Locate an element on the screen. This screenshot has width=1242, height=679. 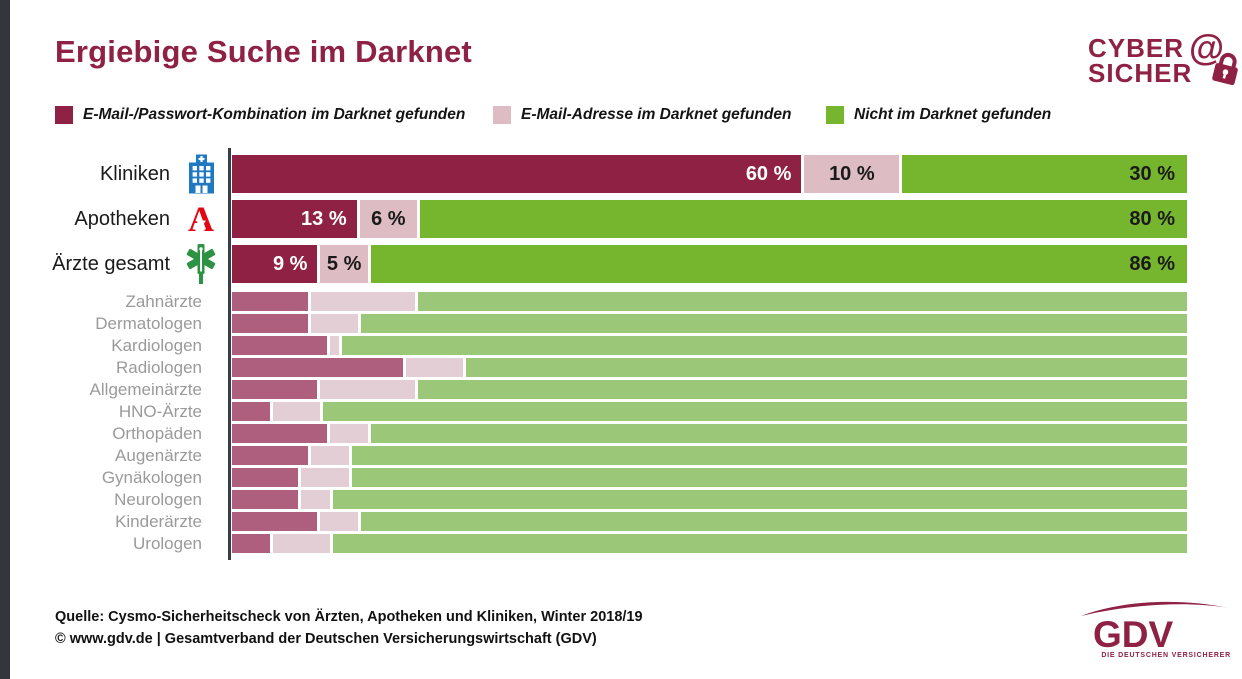
chart-row: Neurologen is located at coordinates (593, 499).